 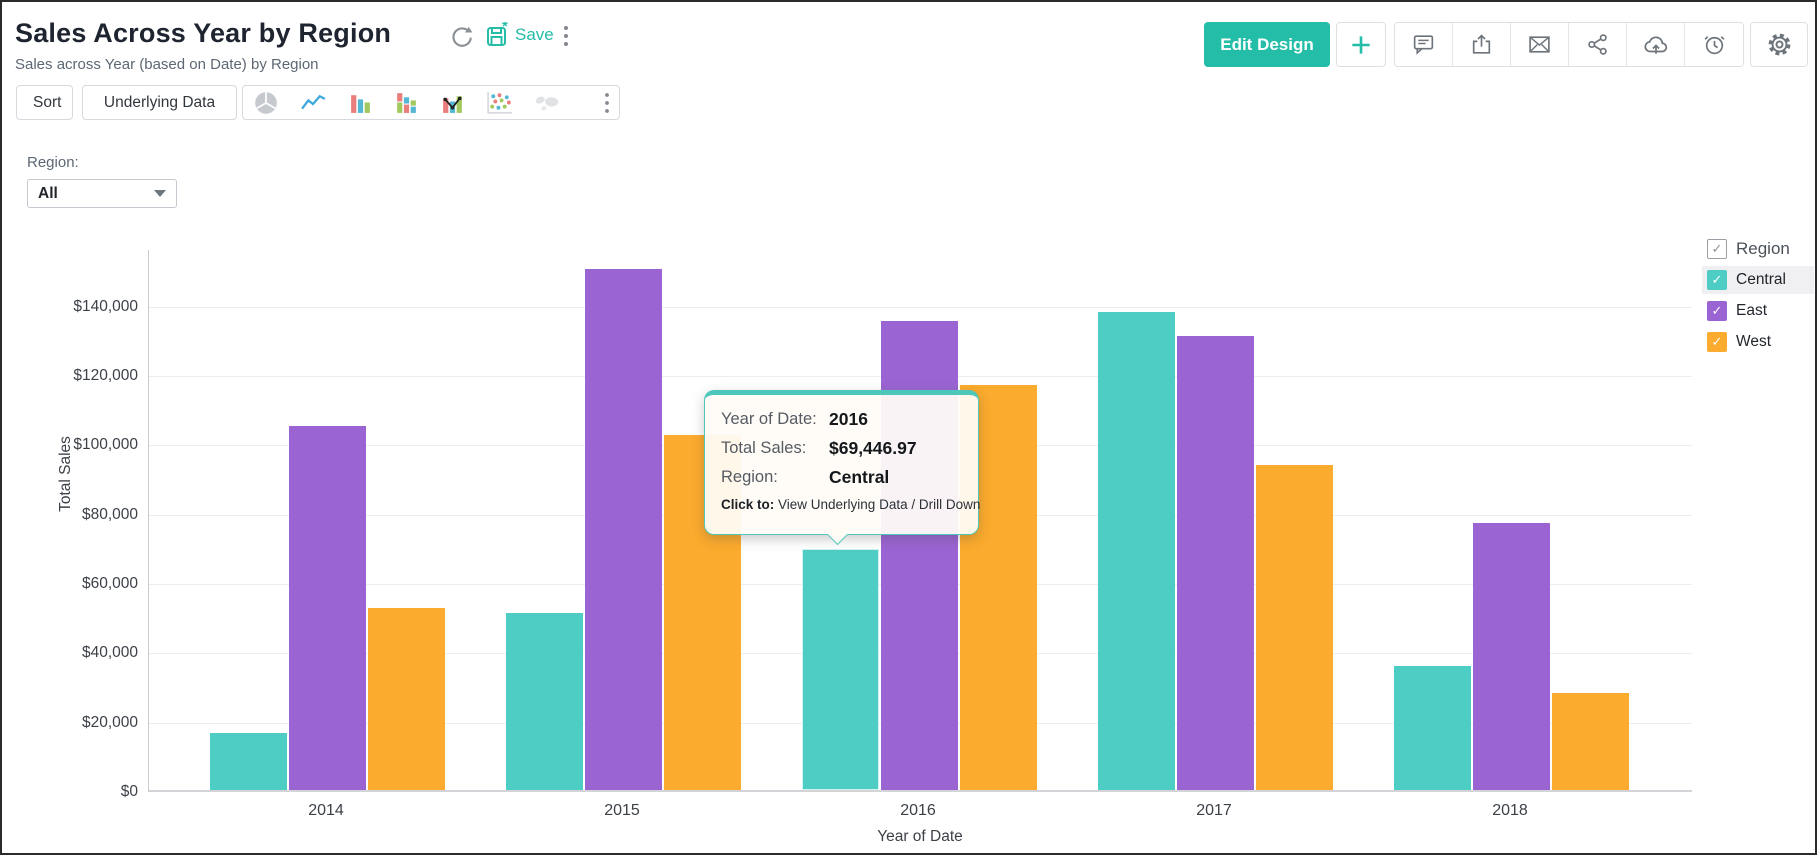 I want to click on y-tick-label: $0, so click(x=129, y=791).